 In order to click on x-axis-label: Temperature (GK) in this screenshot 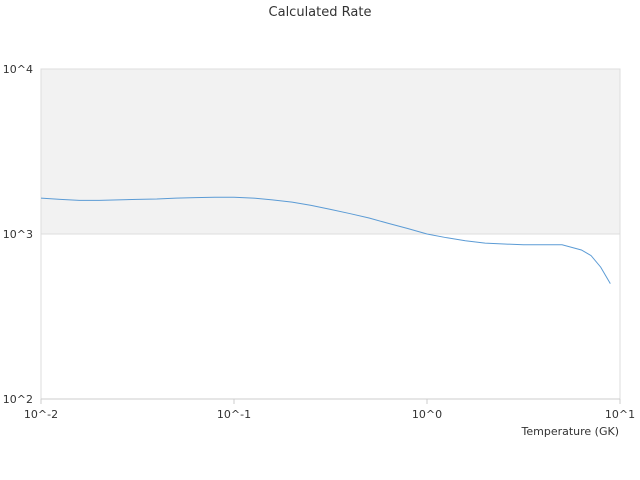, I will do `click(570, 431)`.